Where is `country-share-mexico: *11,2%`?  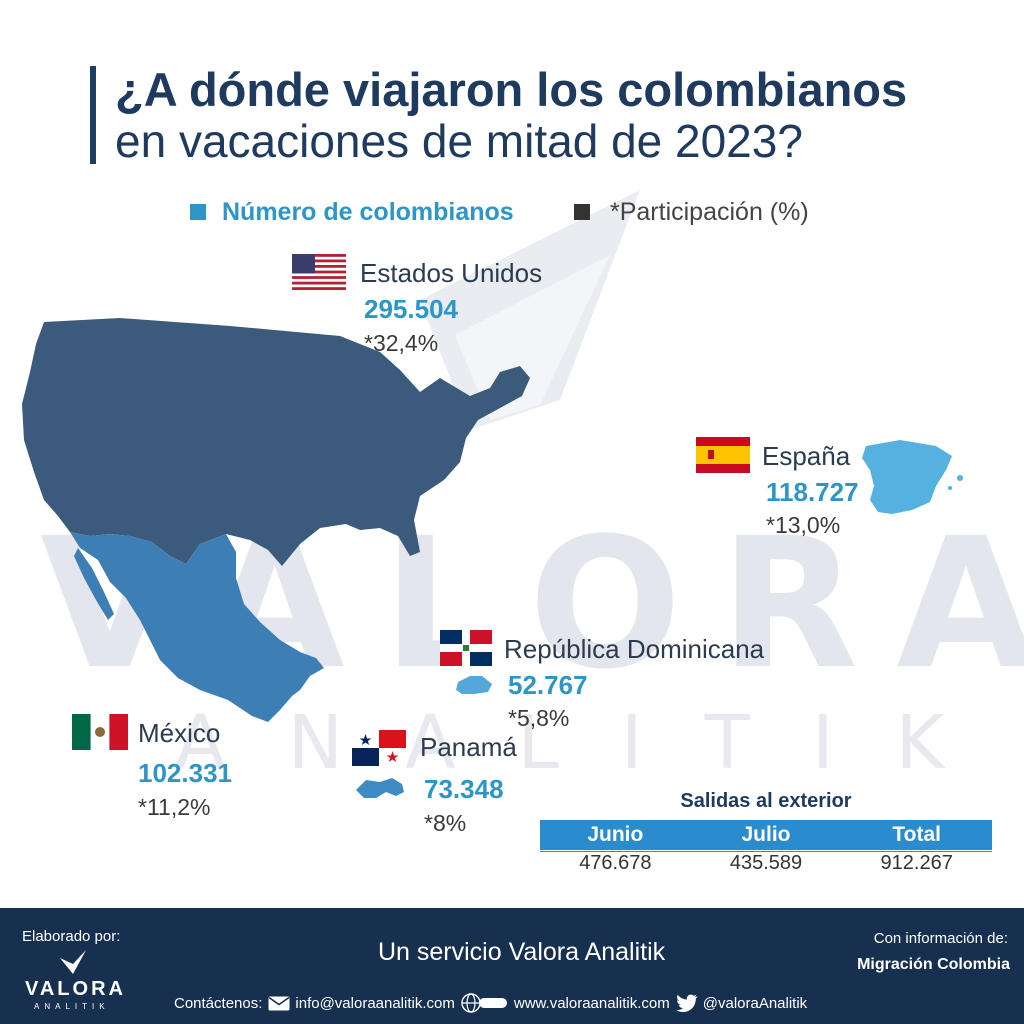
country-share-mexico: *11,2% is located at coordinates (174, 807).